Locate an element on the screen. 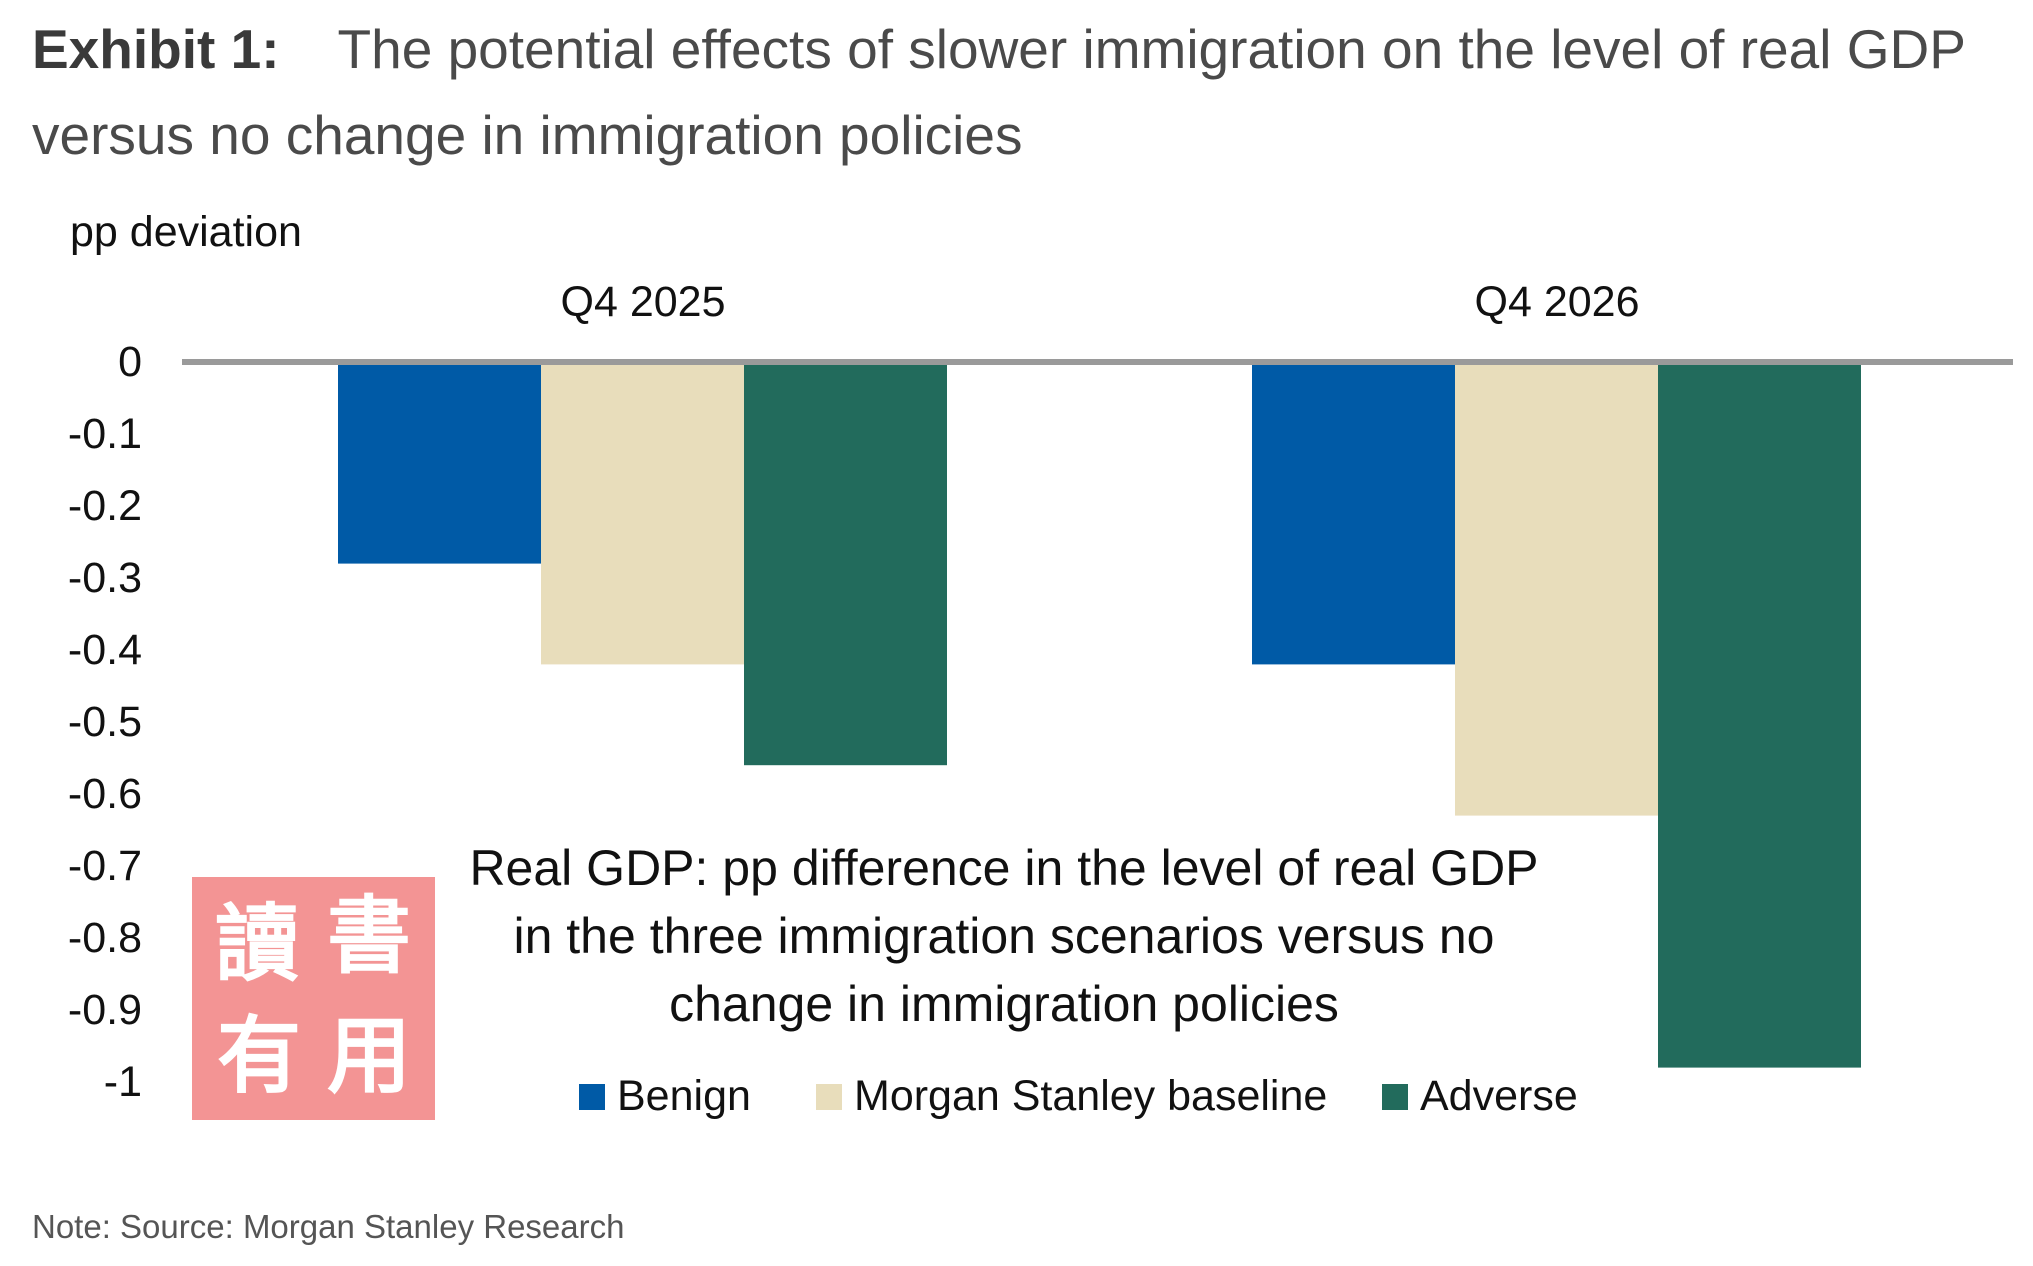 The width and height of the screenshot is (2033, 1266). y-tick-label: -0.7 is located at coordinates (105, 866).